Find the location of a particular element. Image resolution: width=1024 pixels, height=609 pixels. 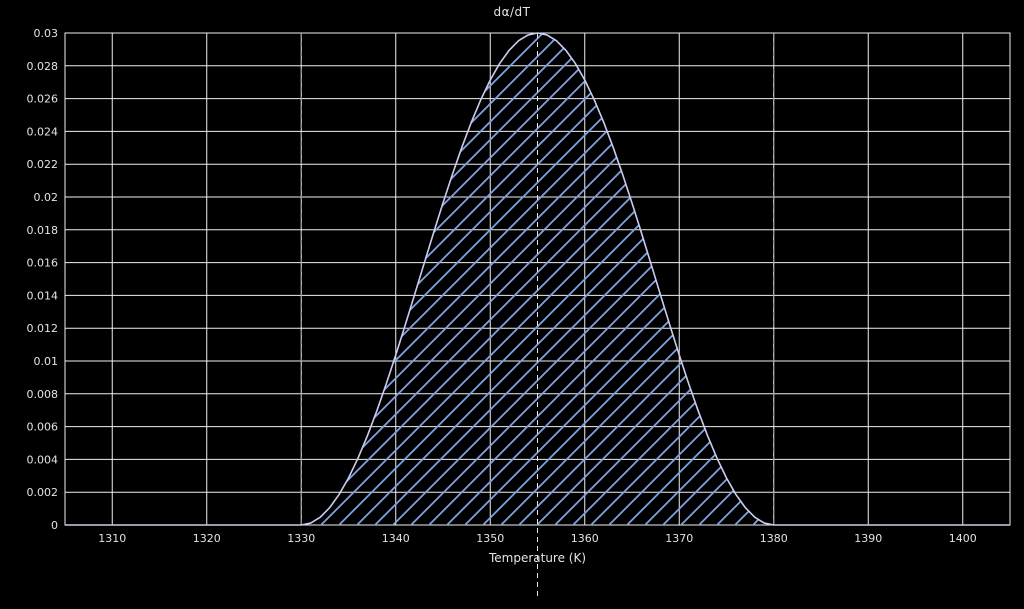

y-tick-label: 0.028 is located at coordinates (43, 66).